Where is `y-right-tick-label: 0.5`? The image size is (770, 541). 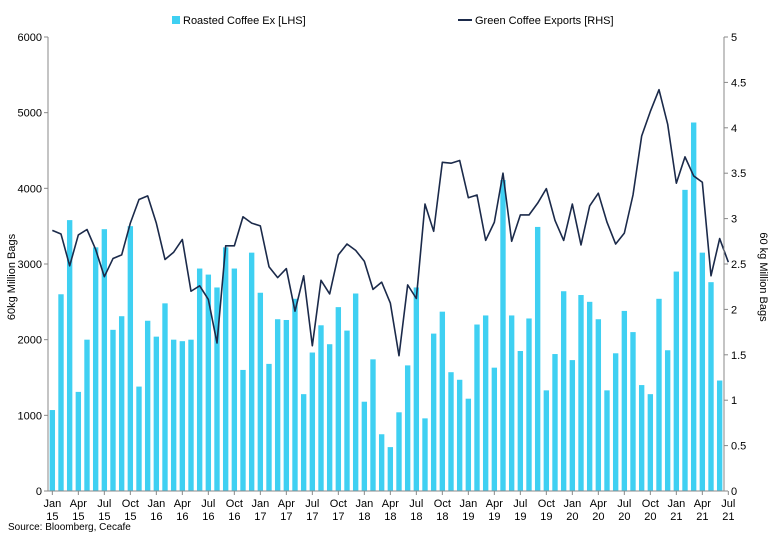 y-right-tick-label: 0.5 is located at coordinates (738, 447).